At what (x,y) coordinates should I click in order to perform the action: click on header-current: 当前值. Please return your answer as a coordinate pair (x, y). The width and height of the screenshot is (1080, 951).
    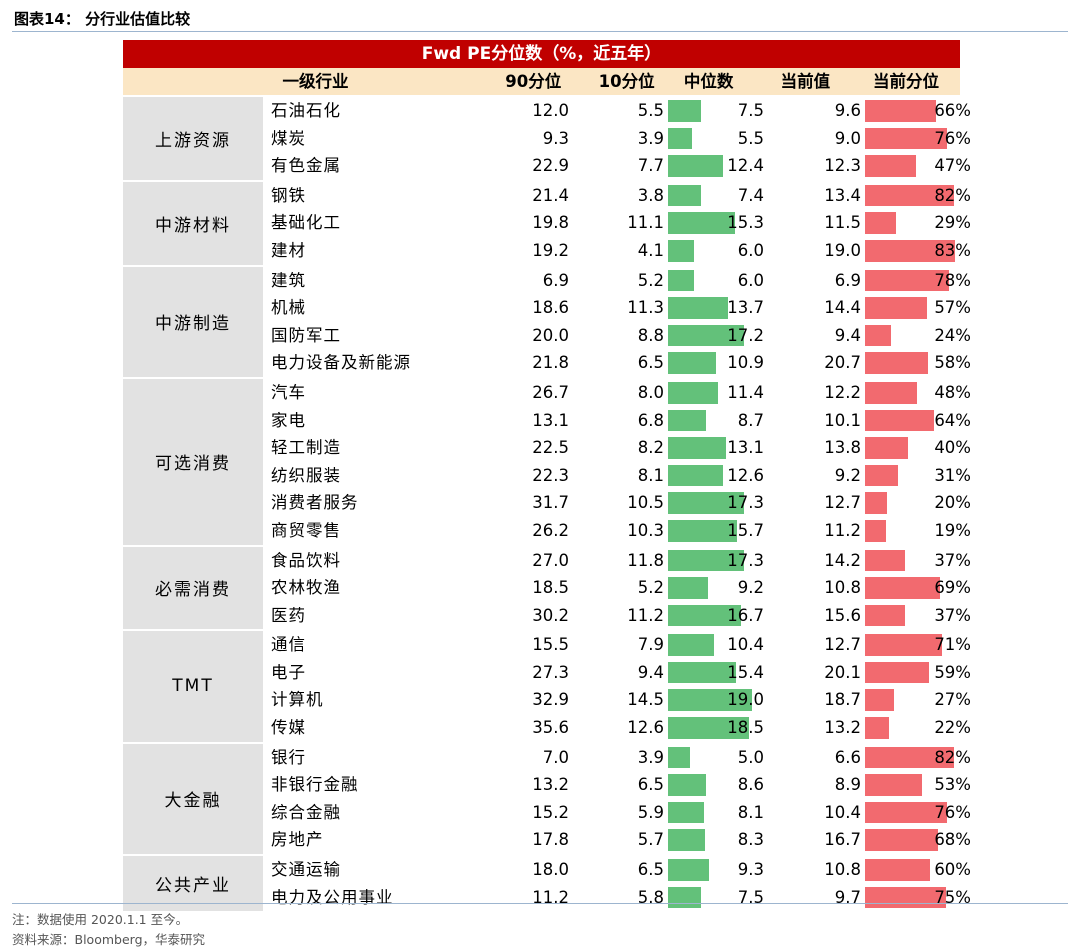
    Looking at the image, I should click on (805, 81).